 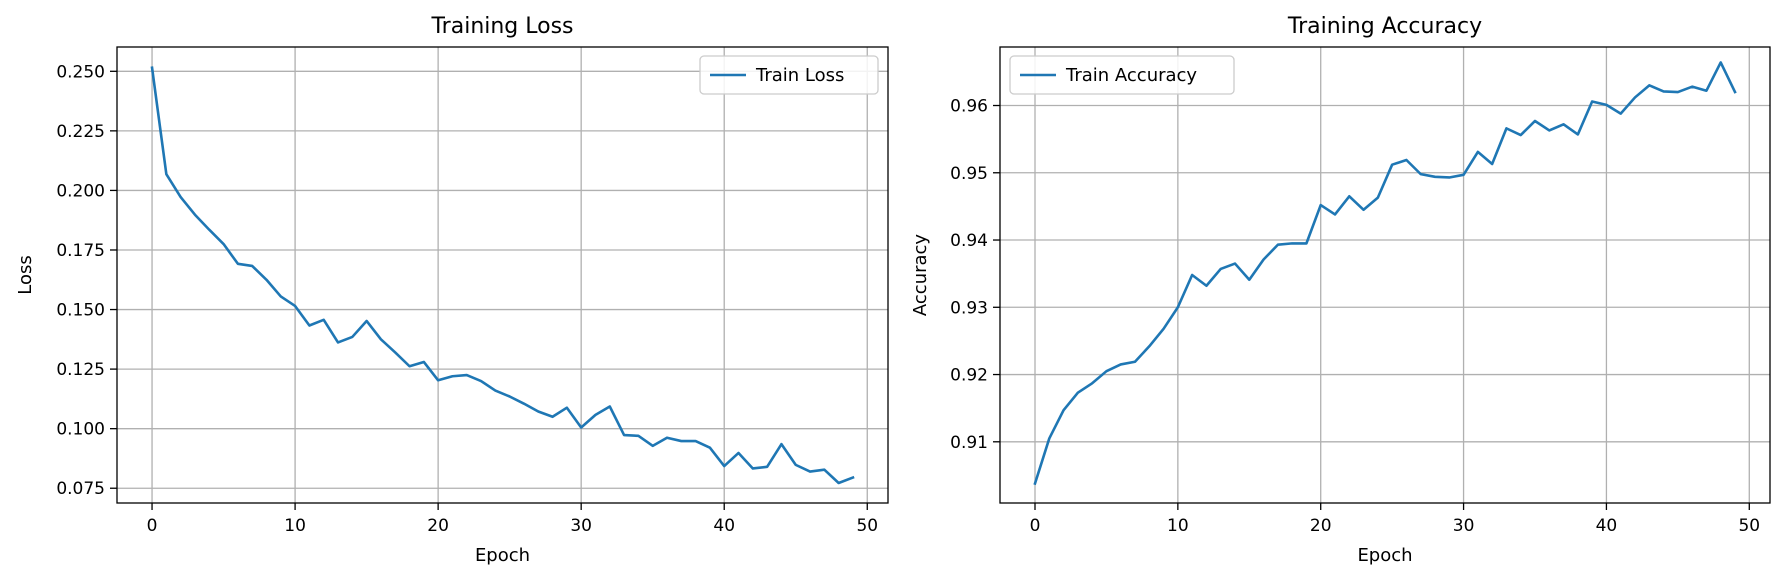 I want to click on y-tick-label: 0.200, so click(x=80, y=191).